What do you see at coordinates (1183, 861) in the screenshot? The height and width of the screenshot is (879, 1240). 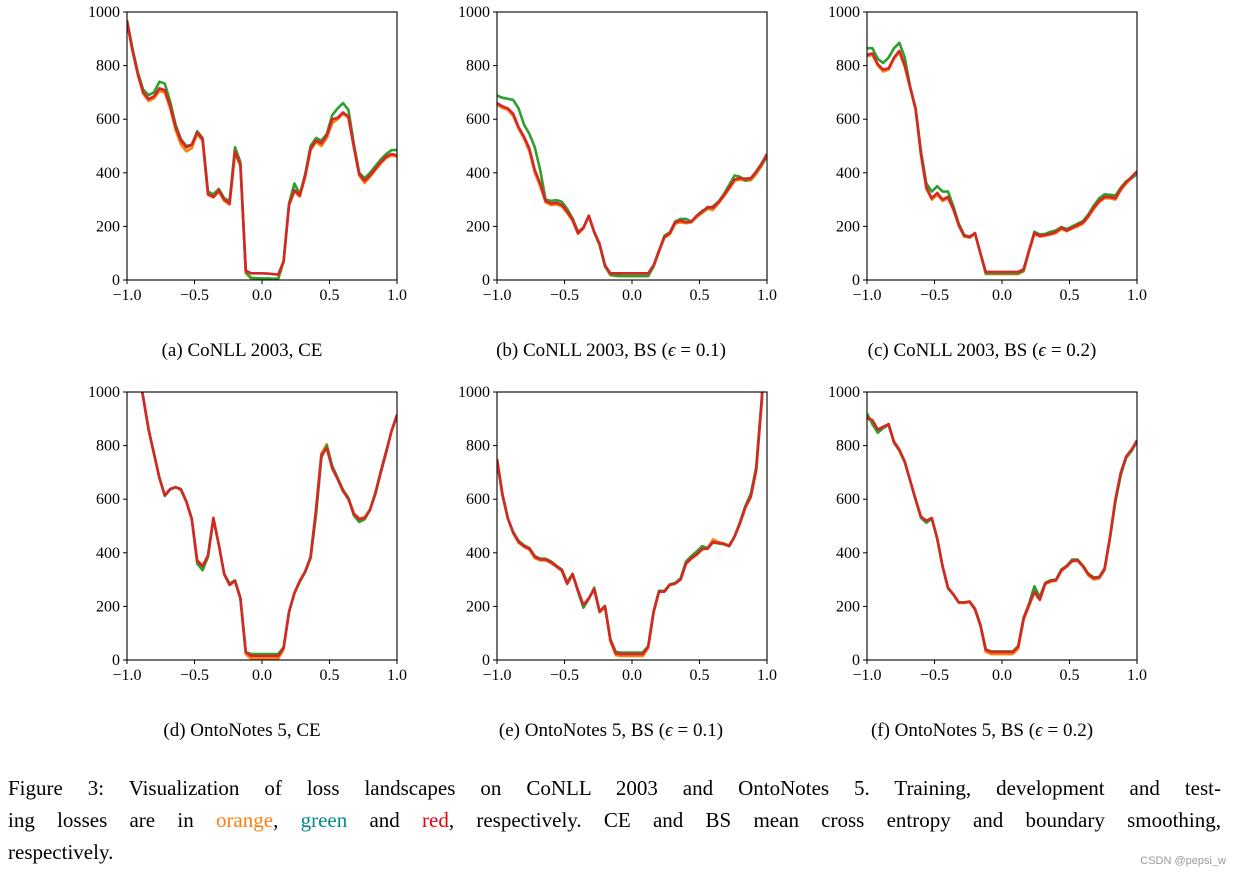 I see `watermark: CSDN @pepsi_w` at bounding box center [1183, 861].